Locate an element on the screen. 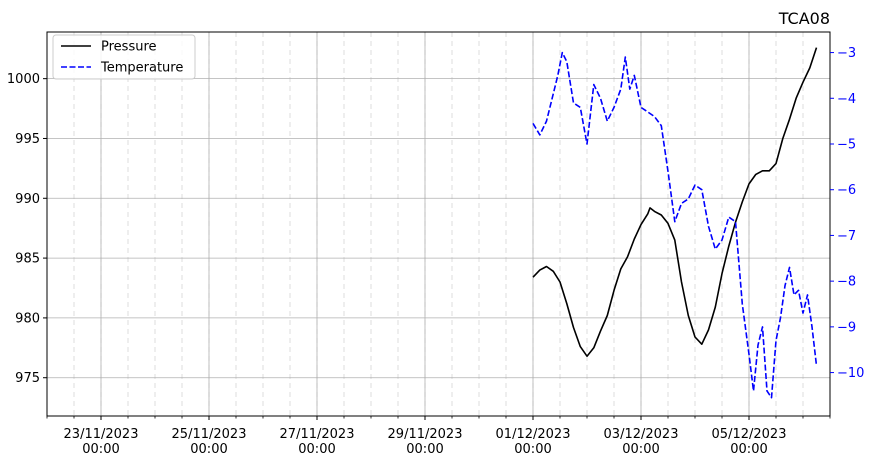 The height and width of the screenshot is (467, 878). y-right-tick-label: −9 is located at coordinates (846, 327).